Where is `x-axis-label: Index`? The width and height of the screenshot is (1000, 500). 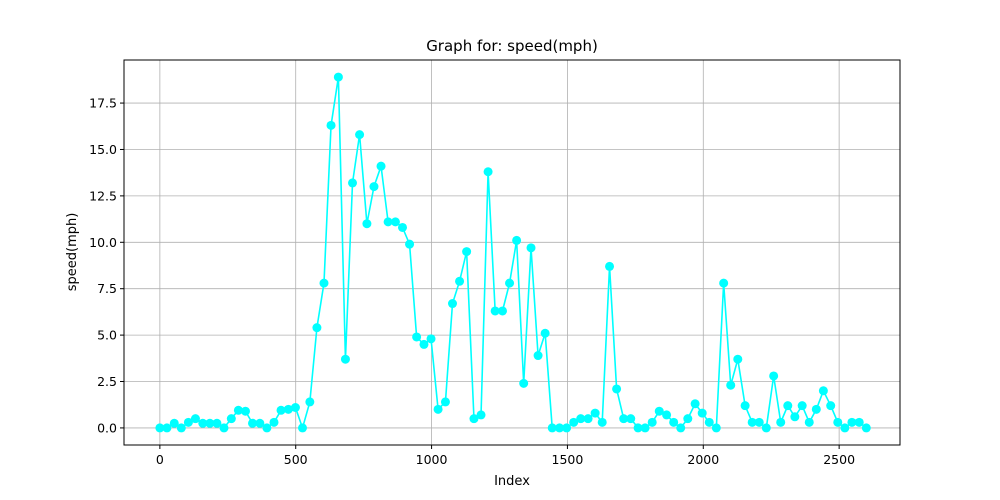
x-axis-label: Index is located at coordinates (512, 481).